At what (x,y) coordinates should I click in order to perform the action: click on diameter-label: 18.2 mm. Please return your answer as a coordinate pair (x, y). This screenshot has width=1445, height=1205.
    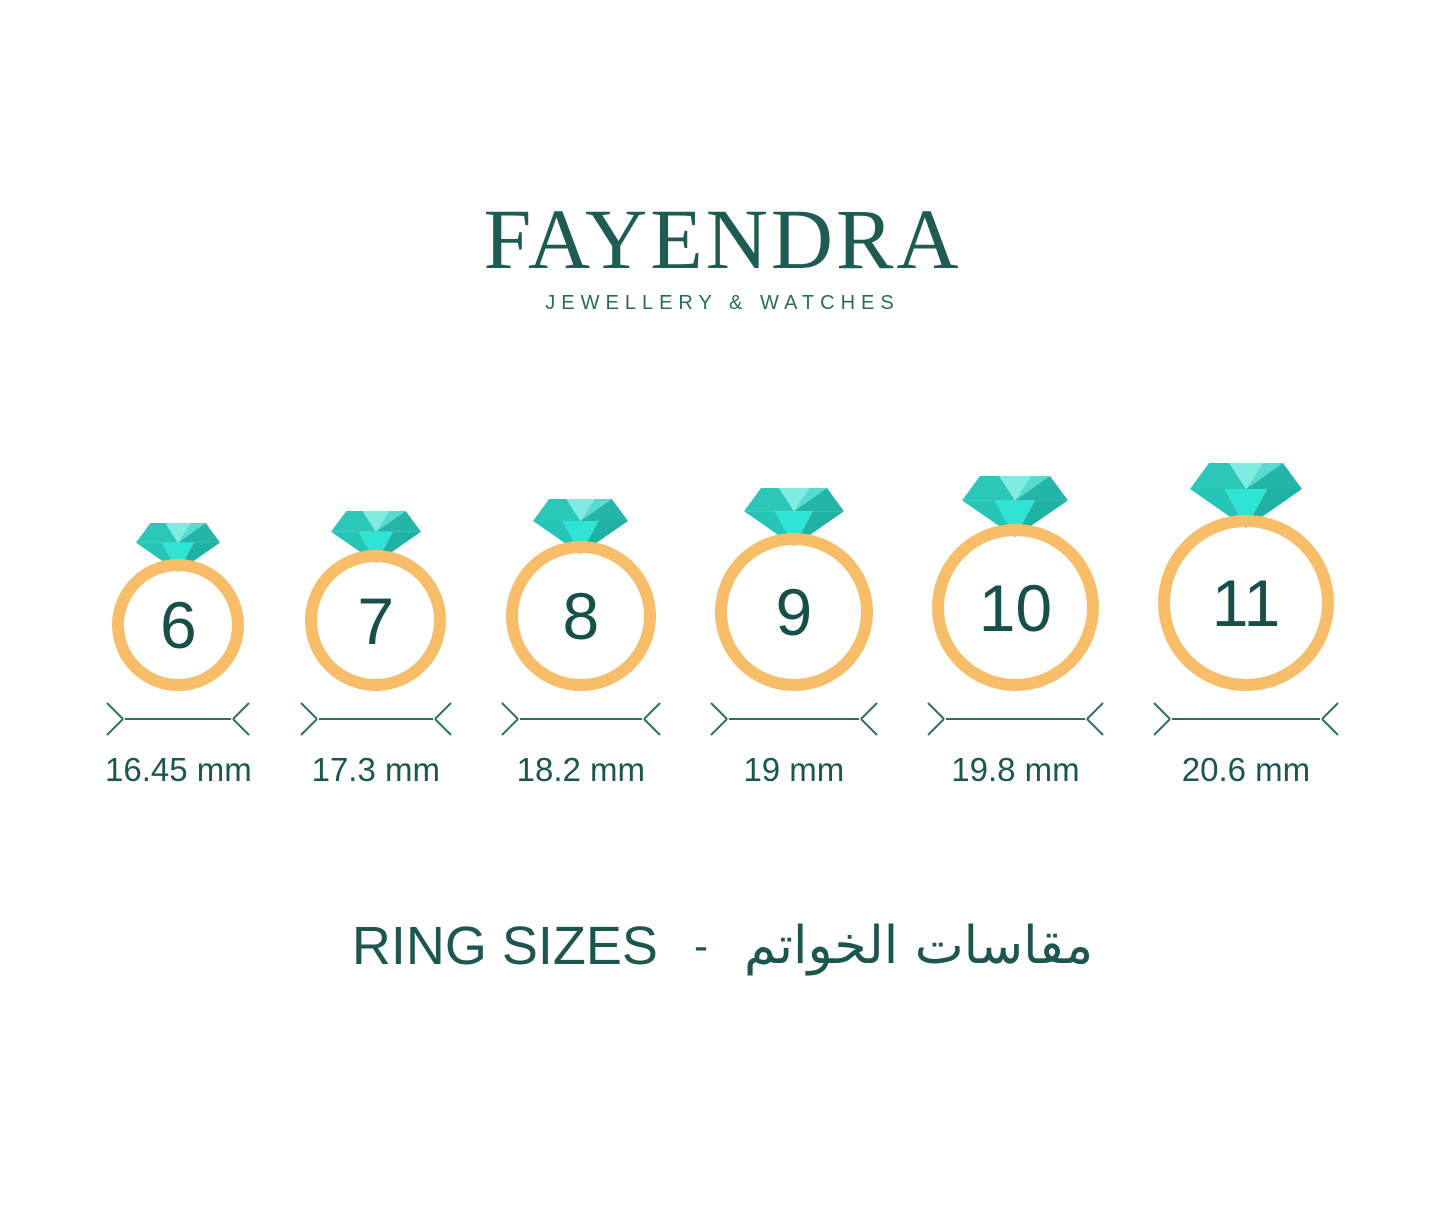
    Looking at the image, I should click on (581, 769).